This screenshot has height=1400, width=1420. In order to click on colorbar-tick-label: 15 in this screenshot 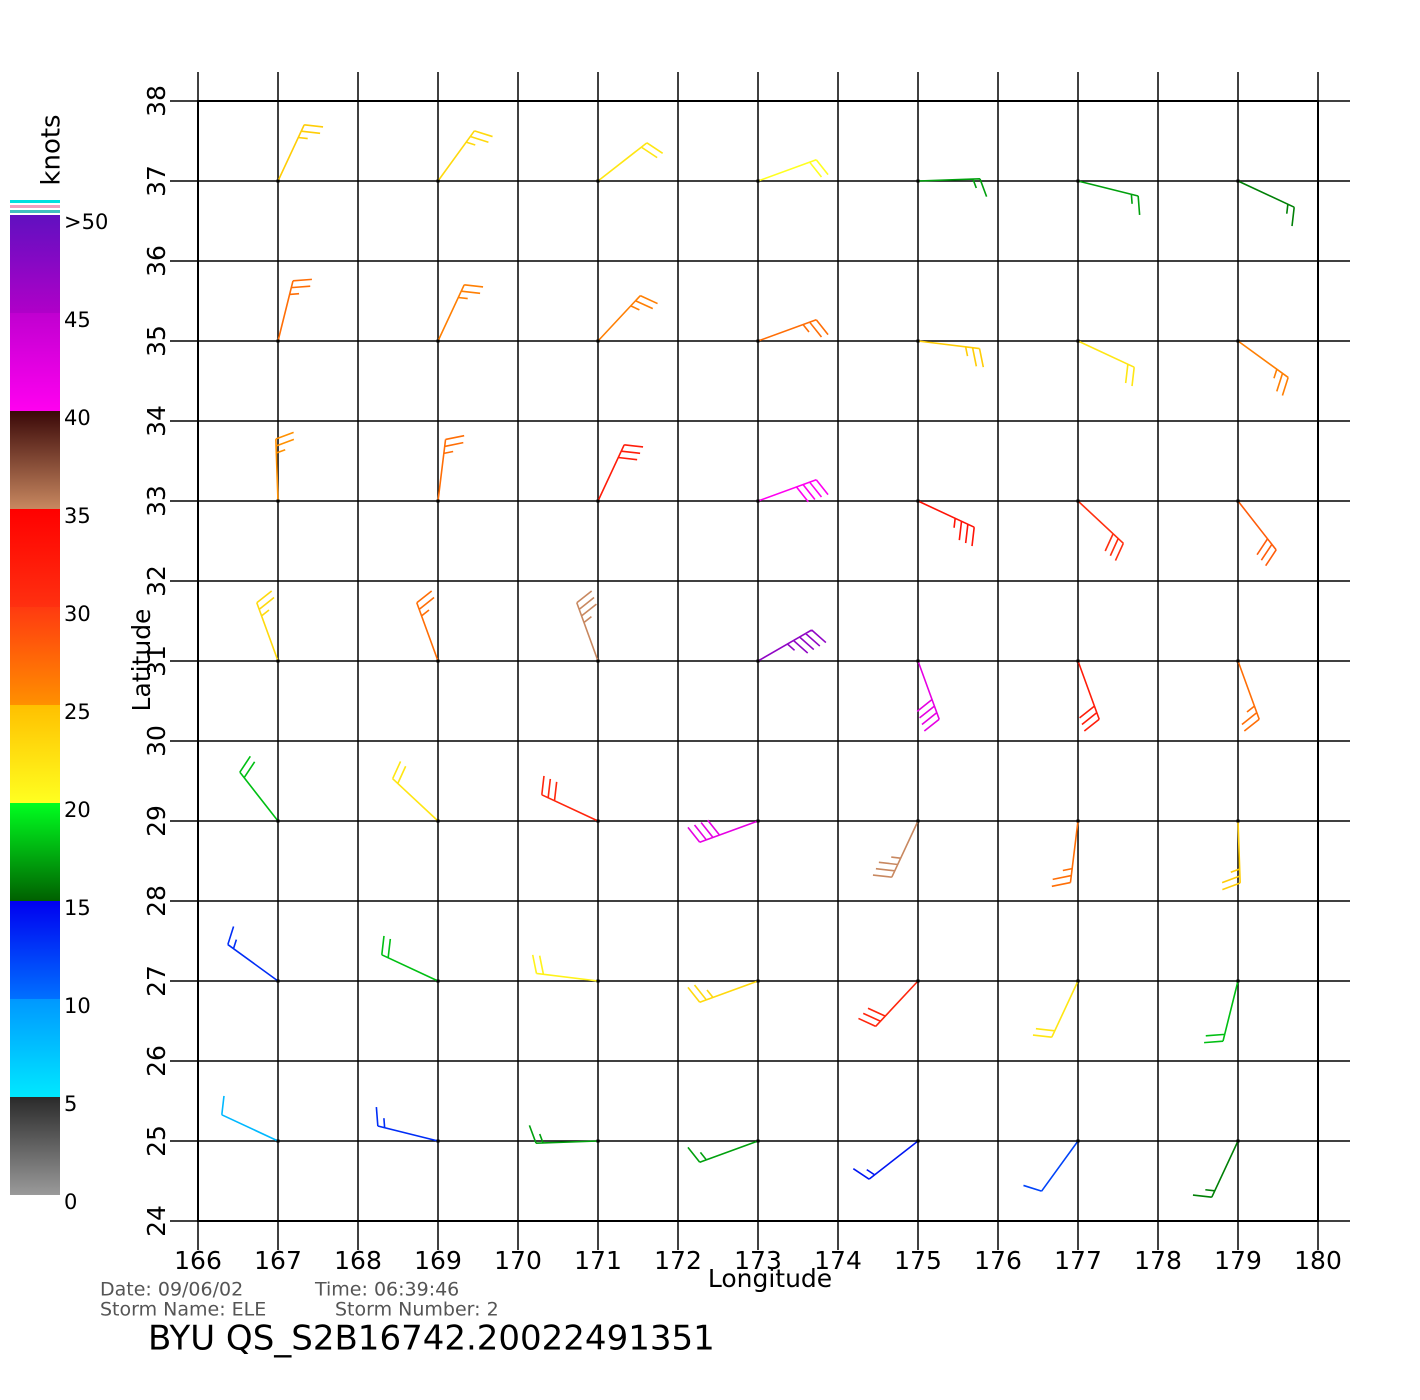, I will do `click(77, 908)`.